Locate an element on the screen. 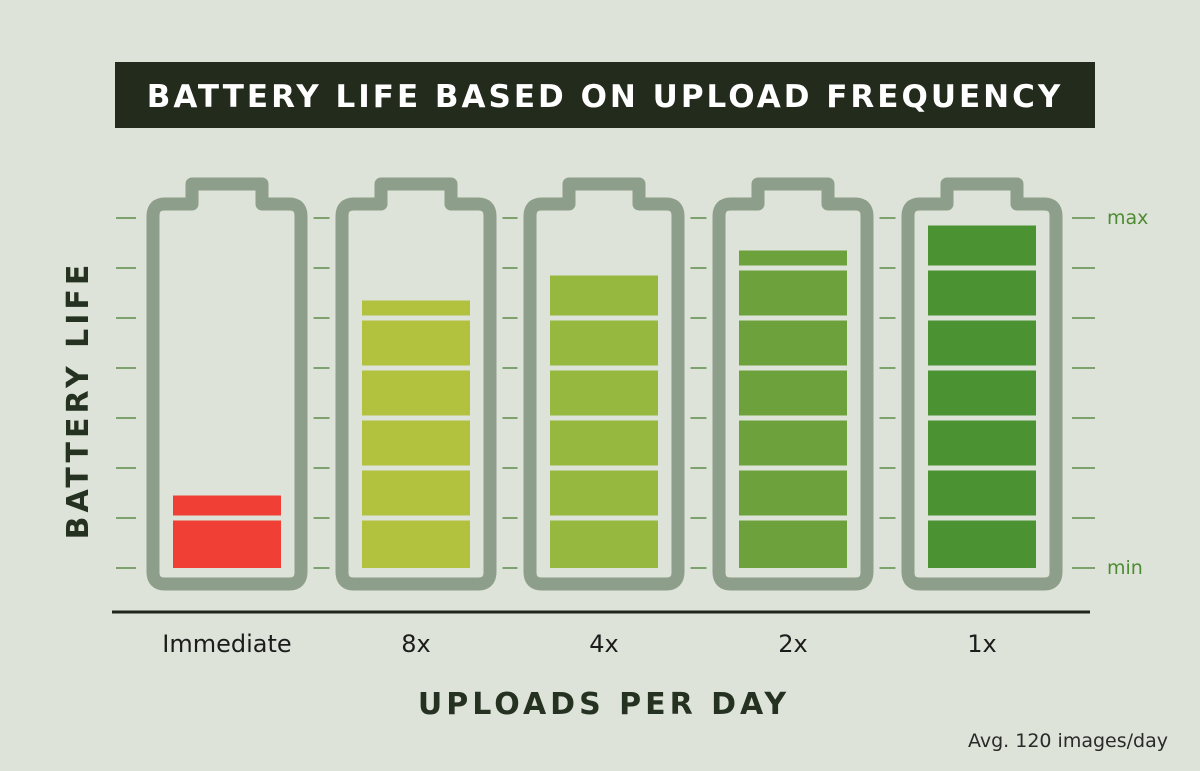 This screenshot has height=771, width=1200. battery-immediate is located at coordinates (227, 384).